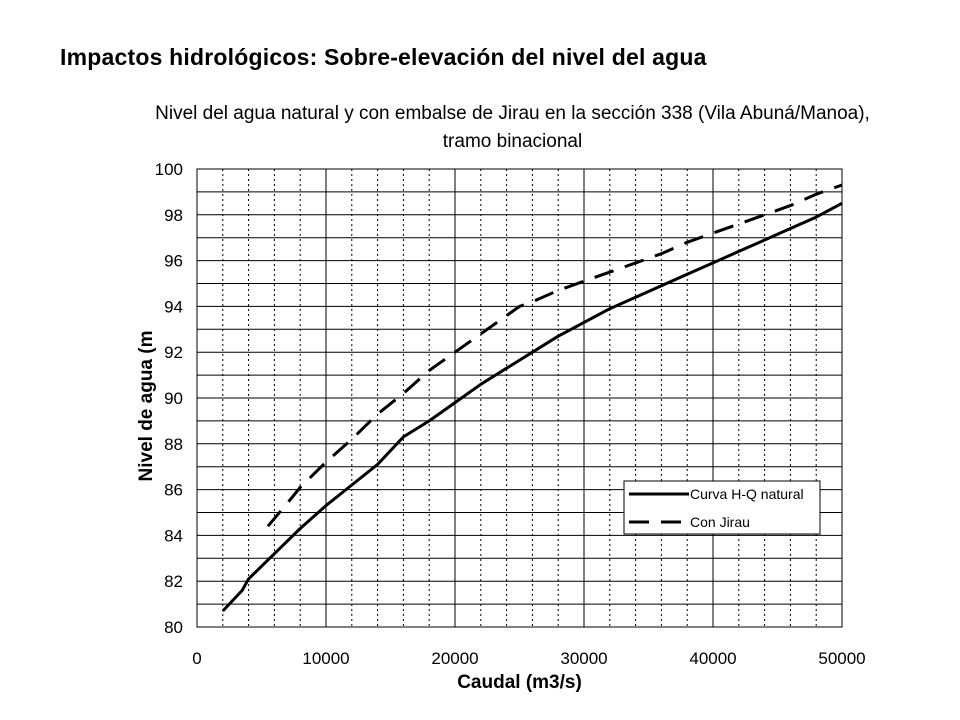 The width and height of the screenshot is (960, 720). Describe the element at coordinates (454, 658) in the screenshot. I see `x-tick-label: 20000` at that location.